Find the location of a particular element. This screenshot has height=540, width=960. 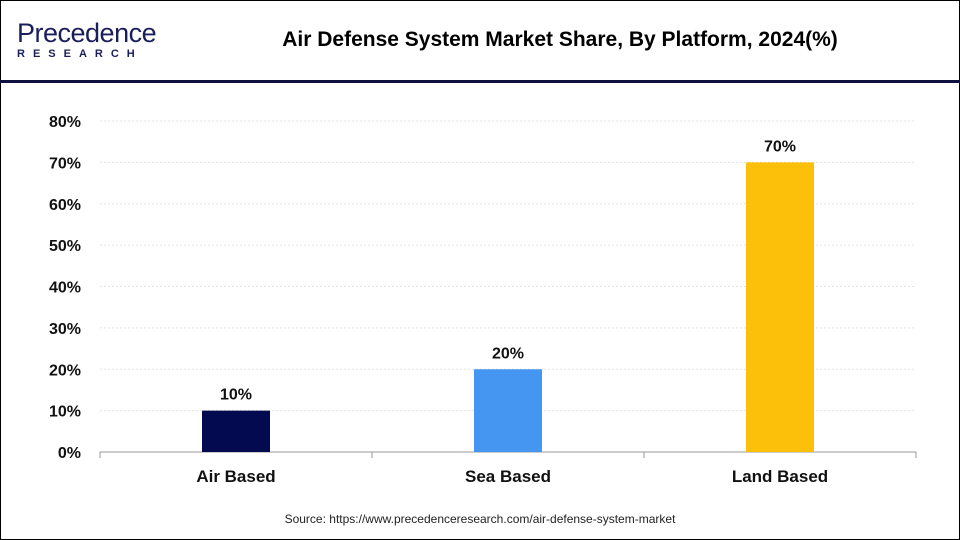

y-tick-label: 0% is located at coordinates (69, 453).